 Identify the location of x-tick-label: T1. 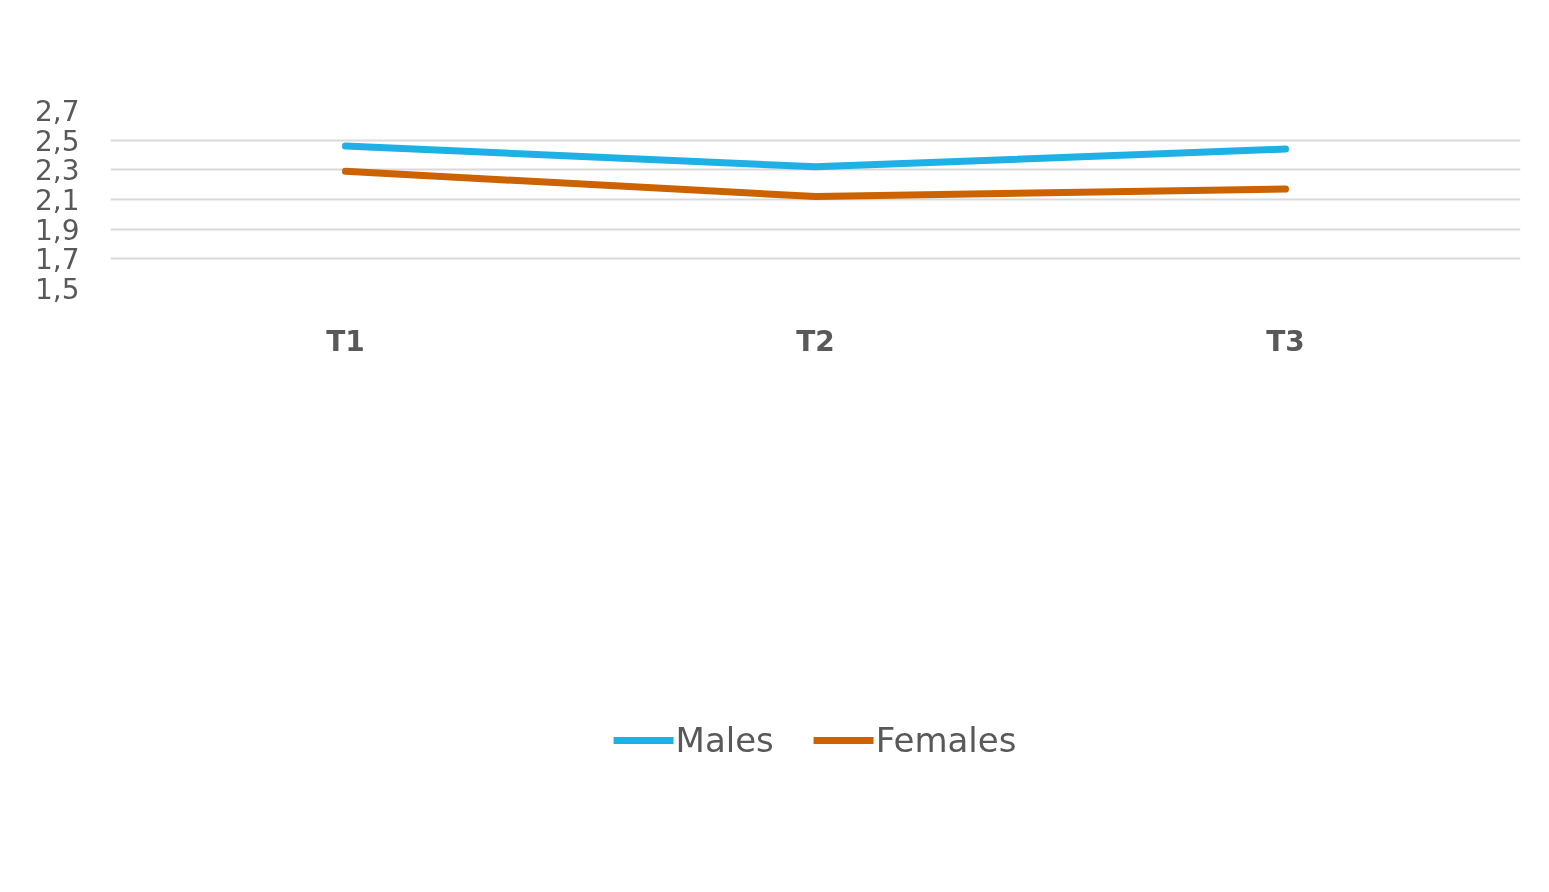
(345, 341).